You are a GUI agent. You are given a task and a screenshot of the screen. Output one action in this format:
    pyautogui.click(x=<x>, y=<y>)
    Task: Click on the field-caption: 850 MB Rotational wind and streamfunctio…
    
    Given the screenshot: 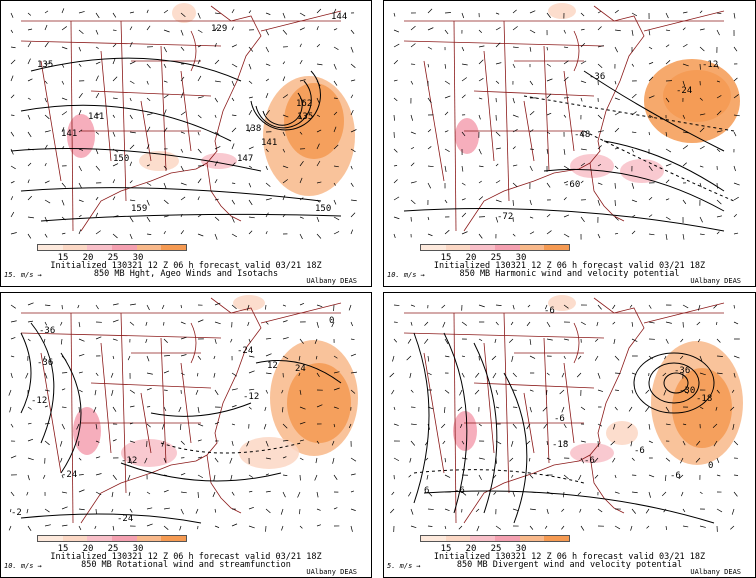 What is the action you would take?
    pyautogui.click(x=186, y=565)
    